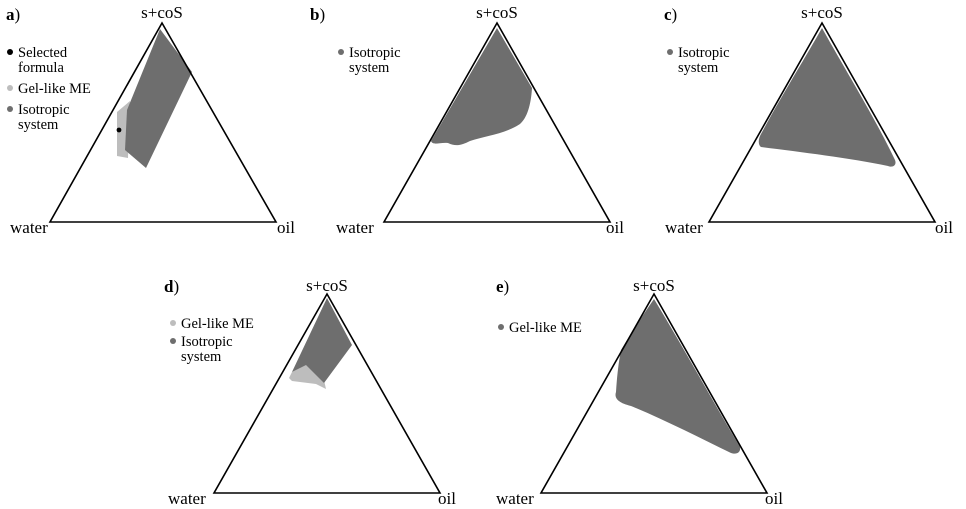  Describe the element at coordinates (497, 12) in the screenshot. I see `panel-b-top-vertex-label: s+coS` at that location.